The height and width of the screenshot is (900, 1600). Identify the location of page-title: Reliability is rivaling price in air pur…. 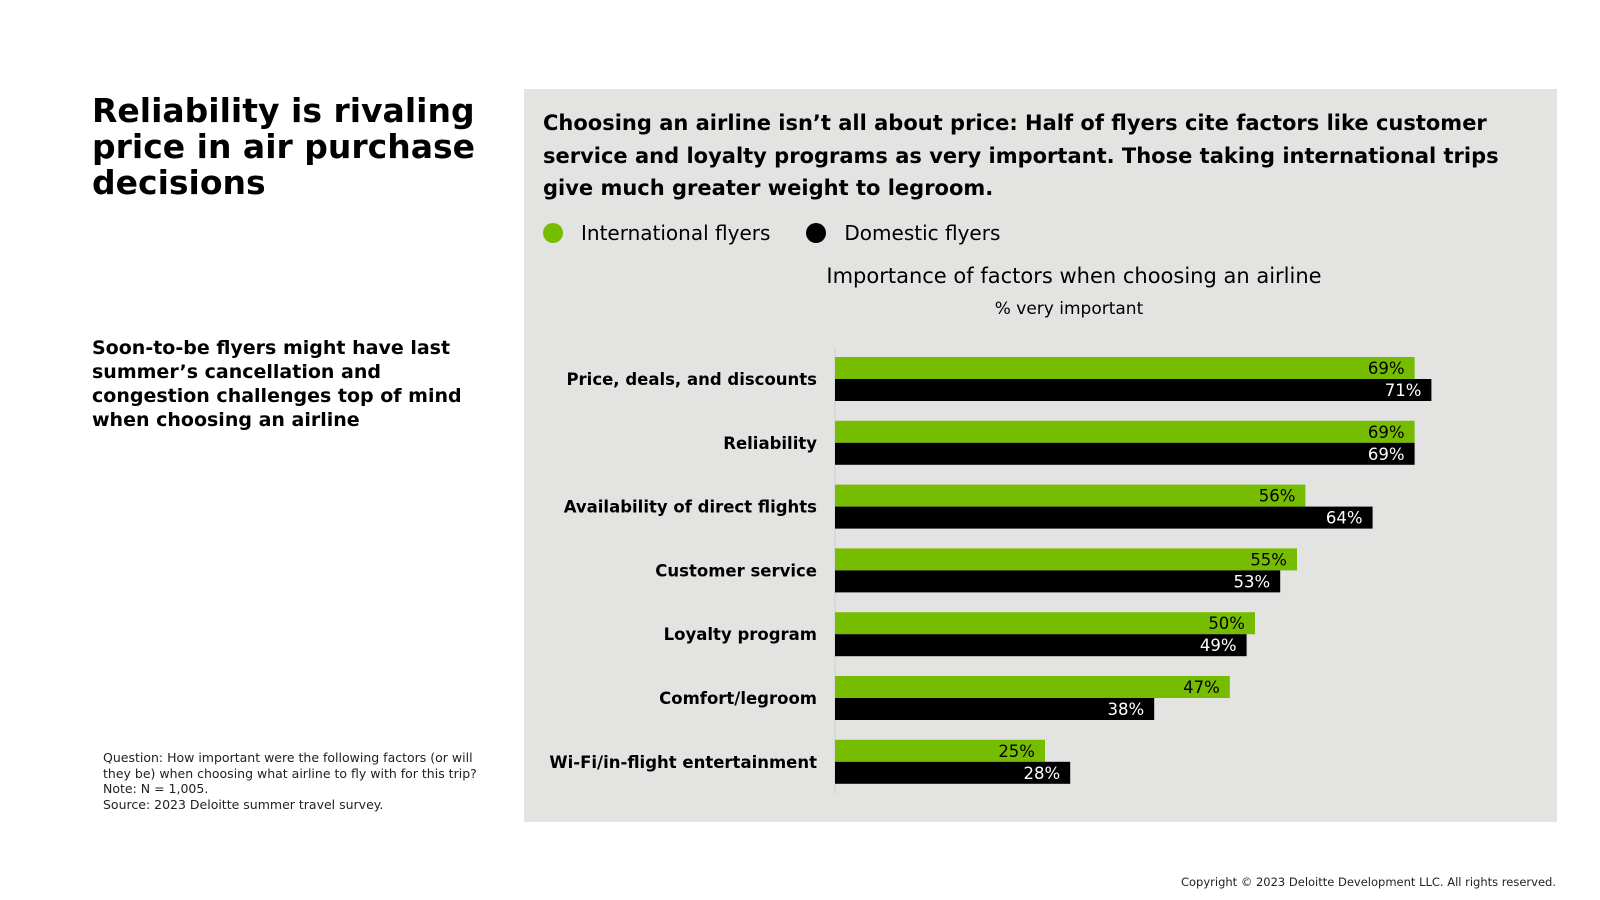
(284, 146).